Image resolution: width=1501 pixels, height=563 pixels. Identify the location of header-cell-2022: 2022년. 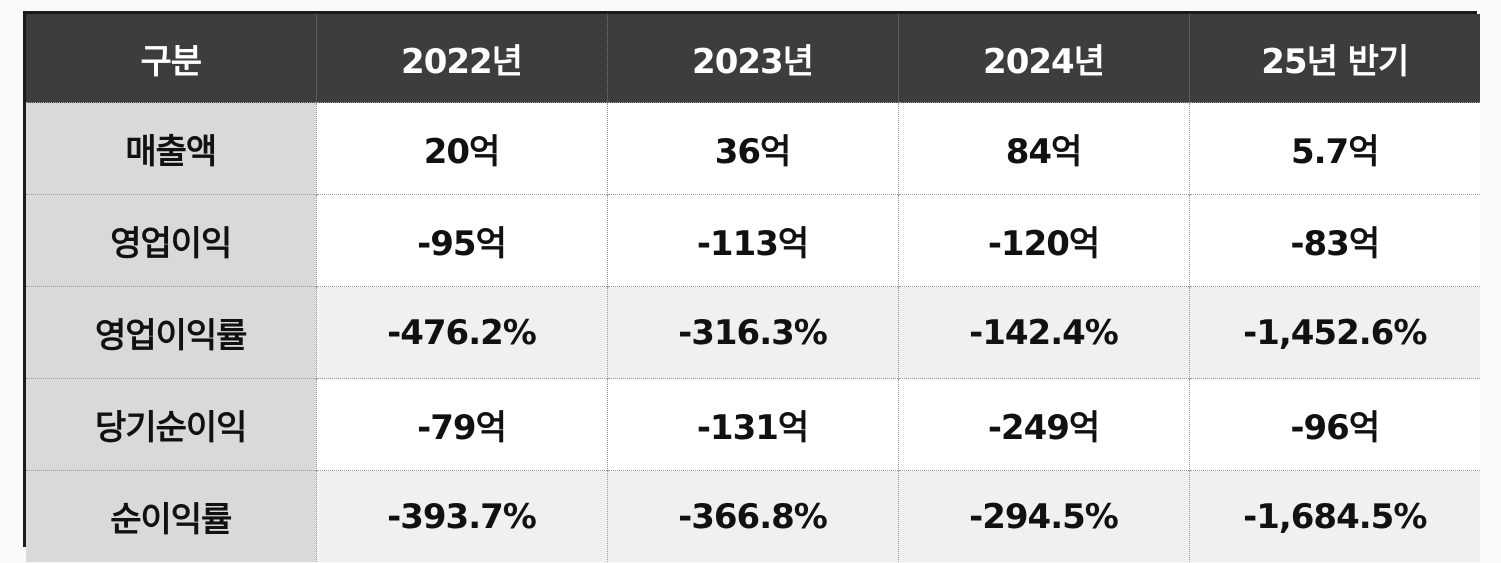
(461, 58).